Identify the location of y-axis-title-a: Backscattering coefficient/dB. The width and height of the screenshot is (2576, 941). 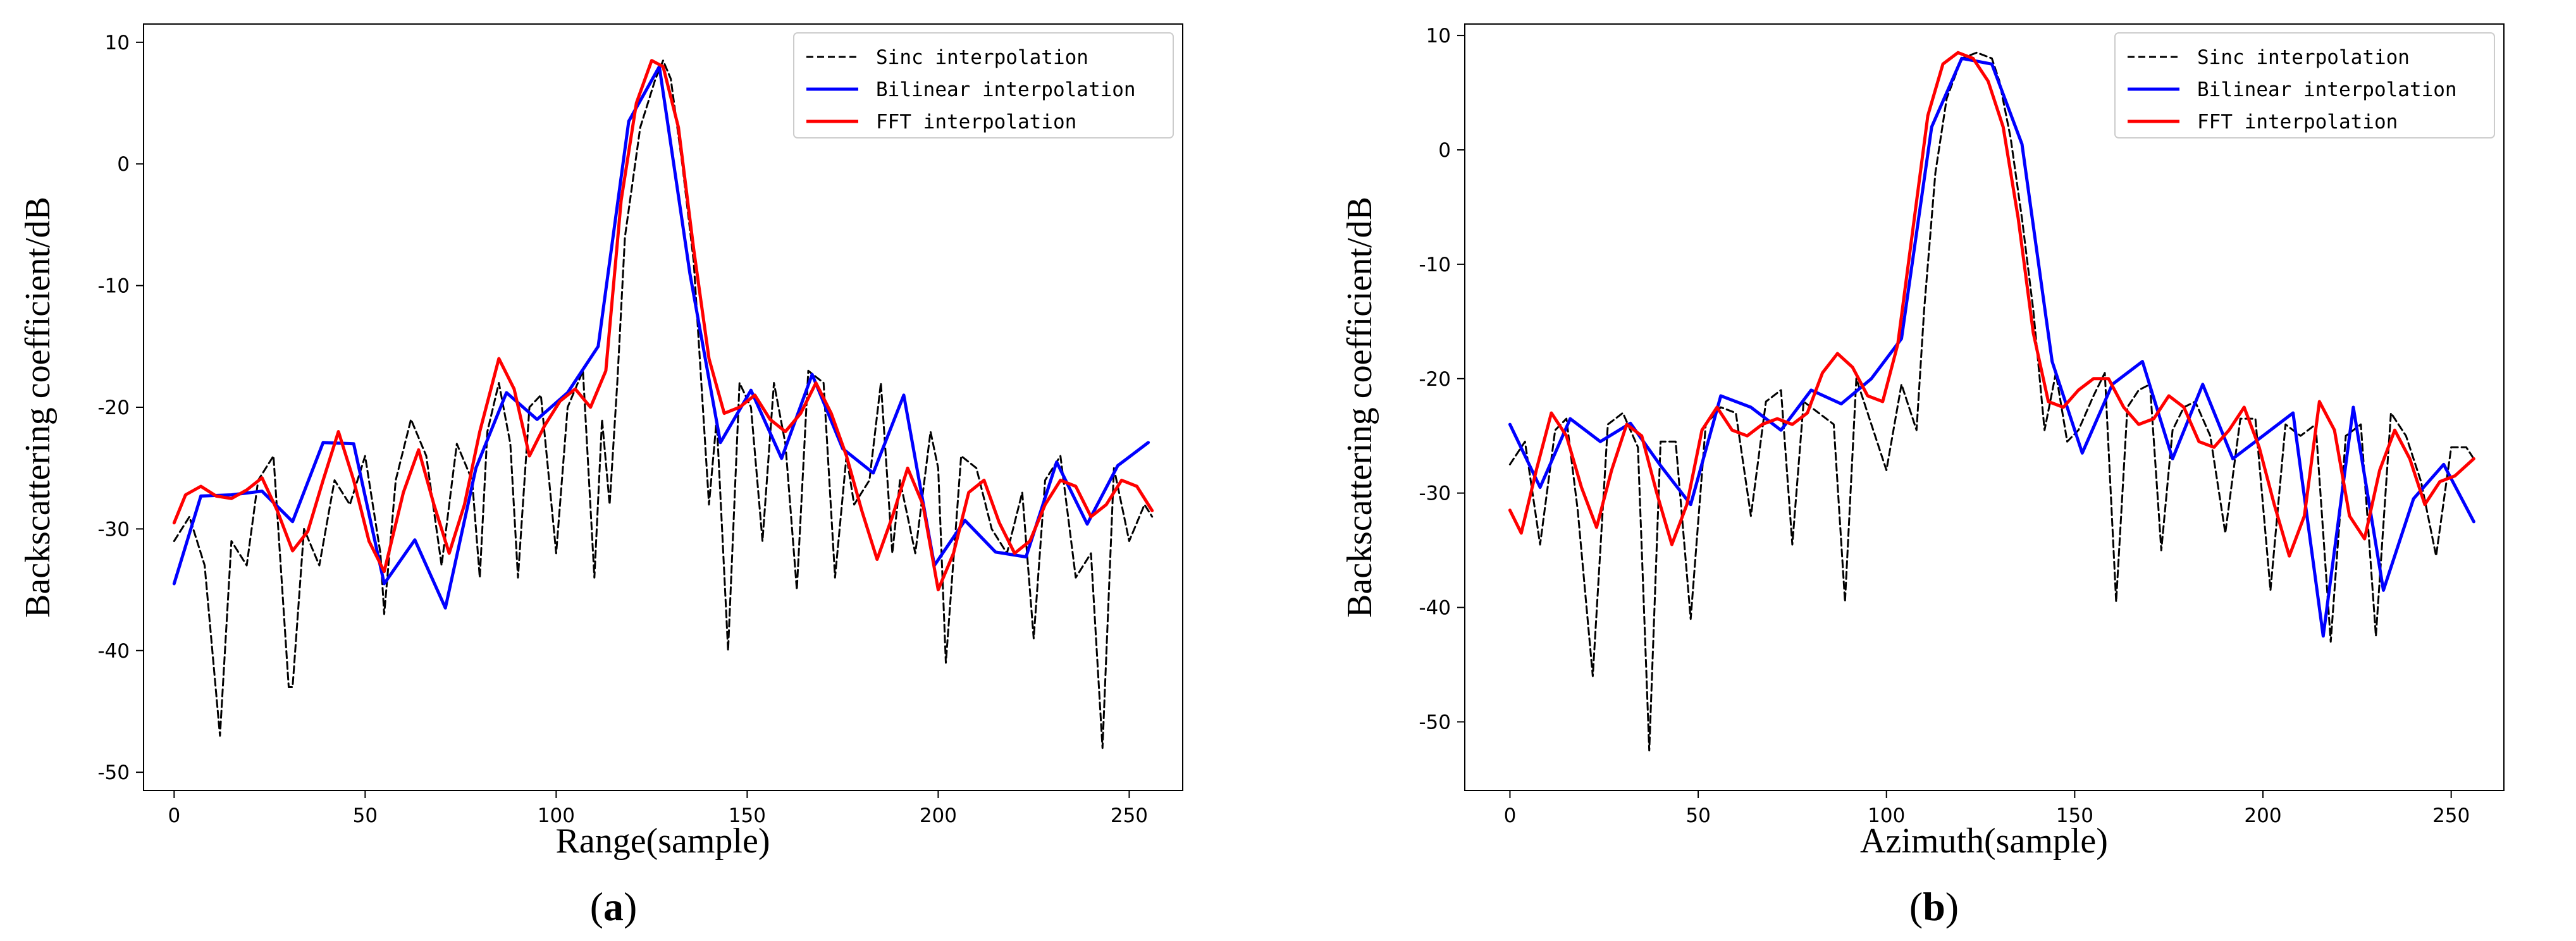
(38, 407).